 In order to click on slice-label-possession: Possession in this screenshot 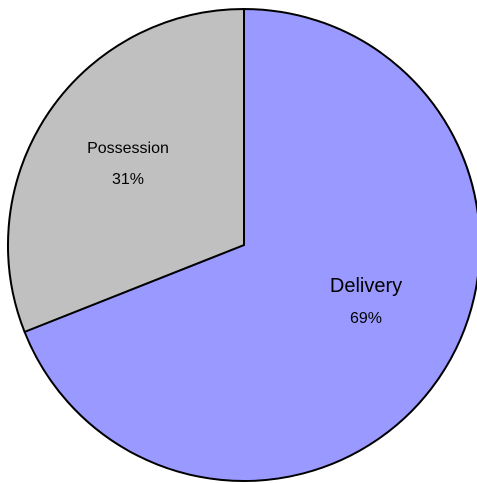, I will do `click(128, 148)`.